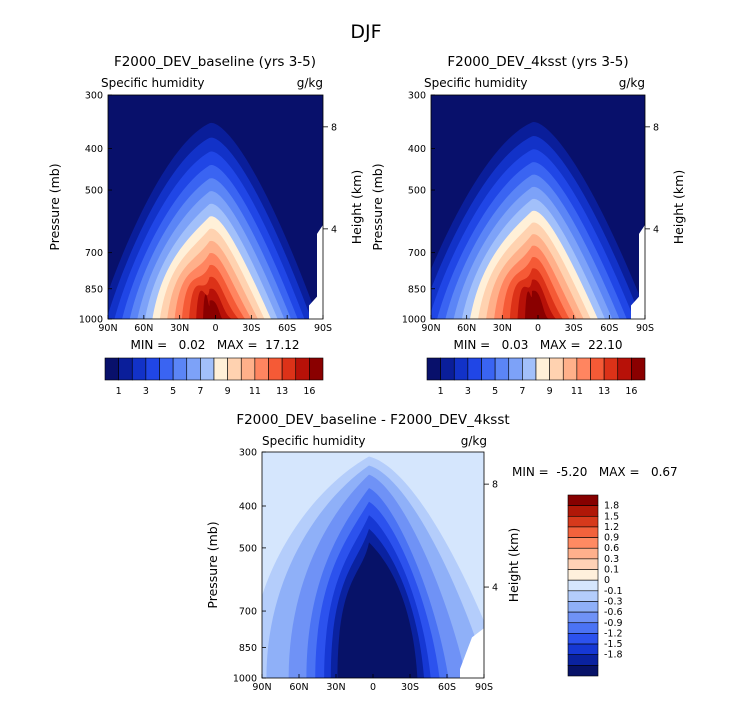  What do you see at coordinates (609, 328) in the screenshot?
I see `x-tick-label: 60S` at bounding box center [609, 328].